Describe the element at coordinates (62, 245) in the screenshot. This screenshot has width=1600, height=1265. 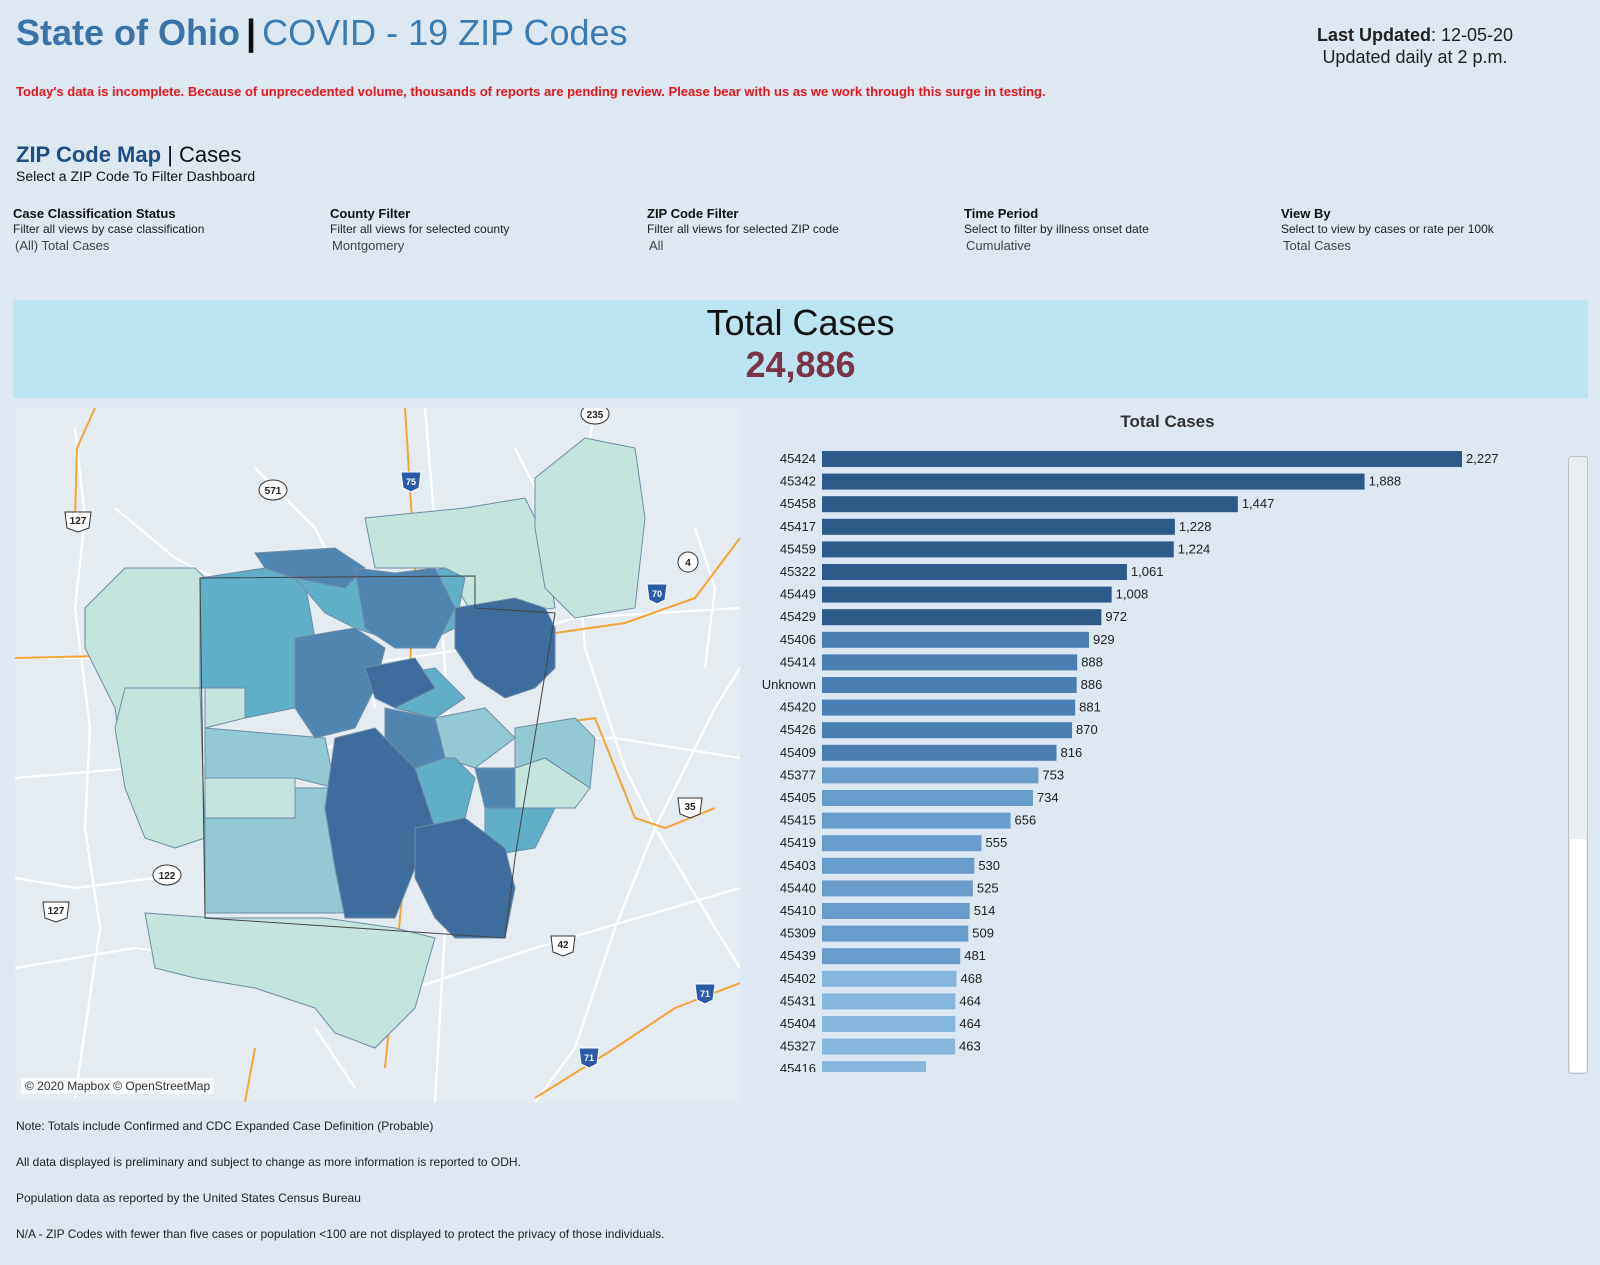
I see `case-classification-select: (All) Total Cases` at that location.